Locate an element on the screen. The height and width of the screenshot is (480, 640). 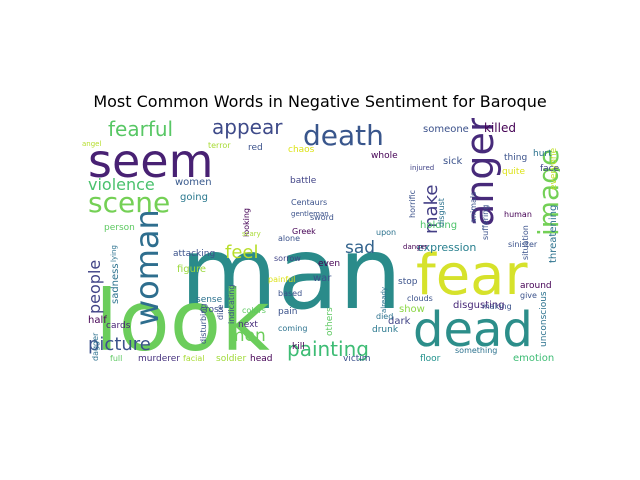
word-greek: Greek is located at coordinates (304, 231).